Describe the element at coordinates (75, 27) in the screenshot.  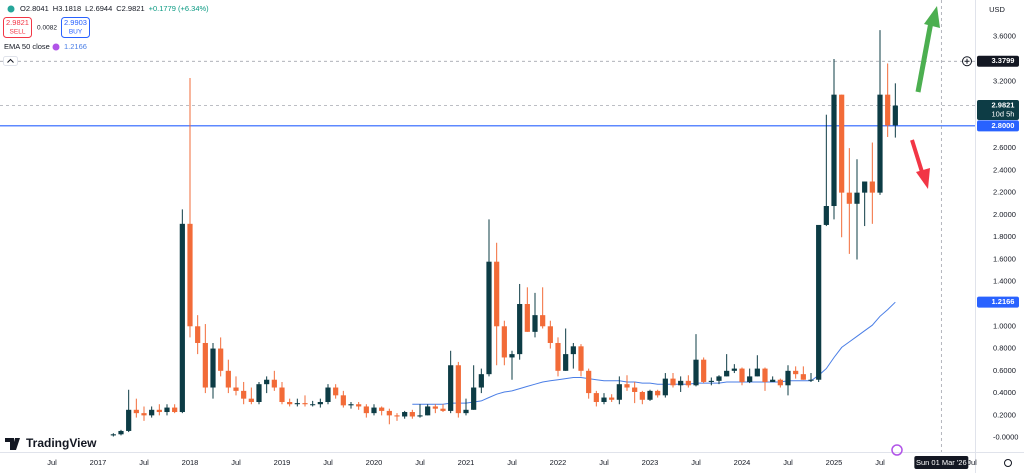
I see `buy-button` at that location.